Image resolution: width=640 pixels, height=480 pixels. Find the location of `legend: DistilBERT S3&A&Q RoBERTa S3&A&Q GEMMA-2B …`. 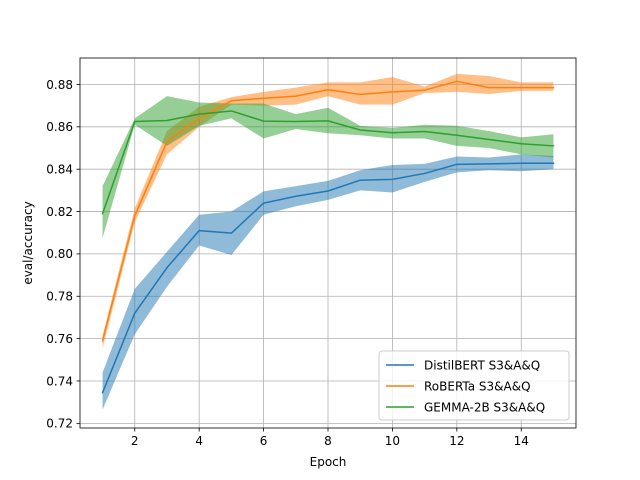

legend: DistilBERT S3&A&Q RoBERTa S3&A&Q GEMMA-2B … is located at coordinates (474, 385).